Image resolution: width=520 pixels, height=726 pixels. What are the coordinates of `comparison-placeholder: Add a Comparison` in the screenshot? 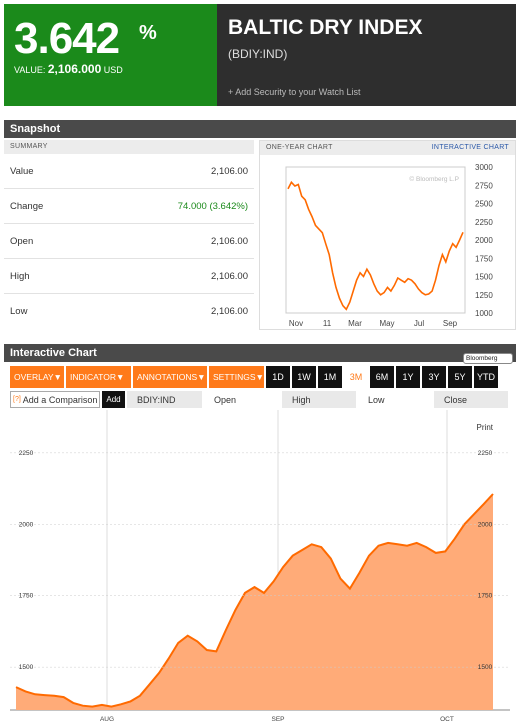 It's located at (60, 399).